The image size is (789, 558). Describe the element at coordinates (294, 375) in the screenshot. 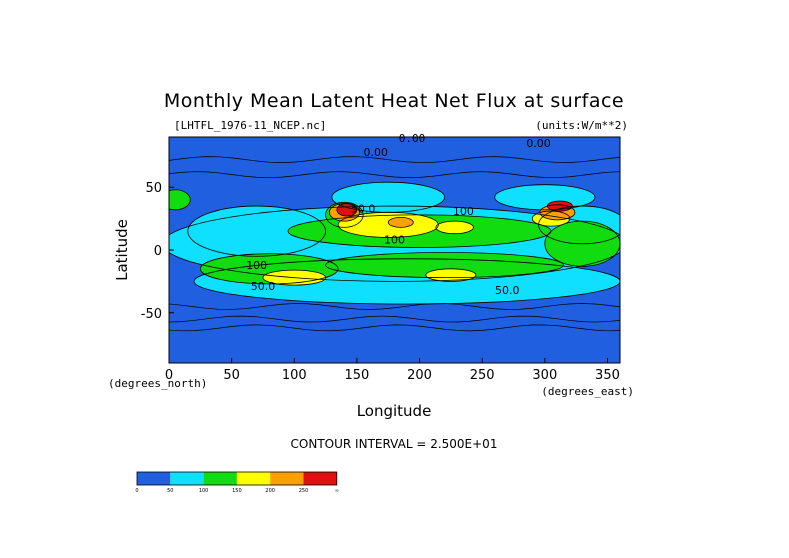

I see `x-tick-label: 100` at that location.